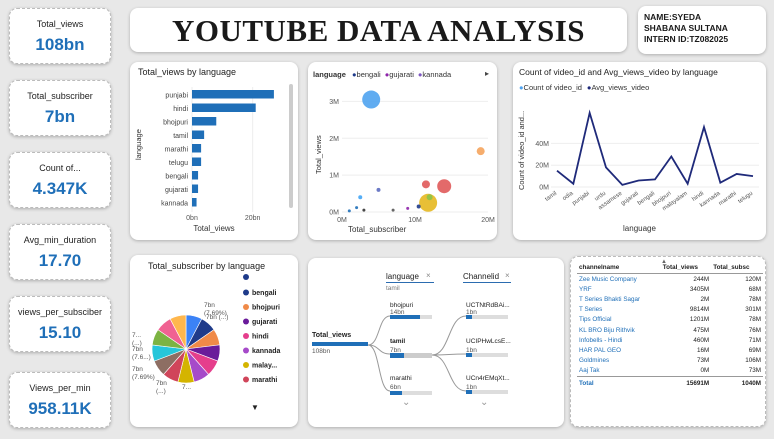 The height and width of the screenshot is (439, 774). What do you see at coordinates (401, 378) in the screenshot?
I see `decomp-node-label: marathi` at bounding box center [401, 378].